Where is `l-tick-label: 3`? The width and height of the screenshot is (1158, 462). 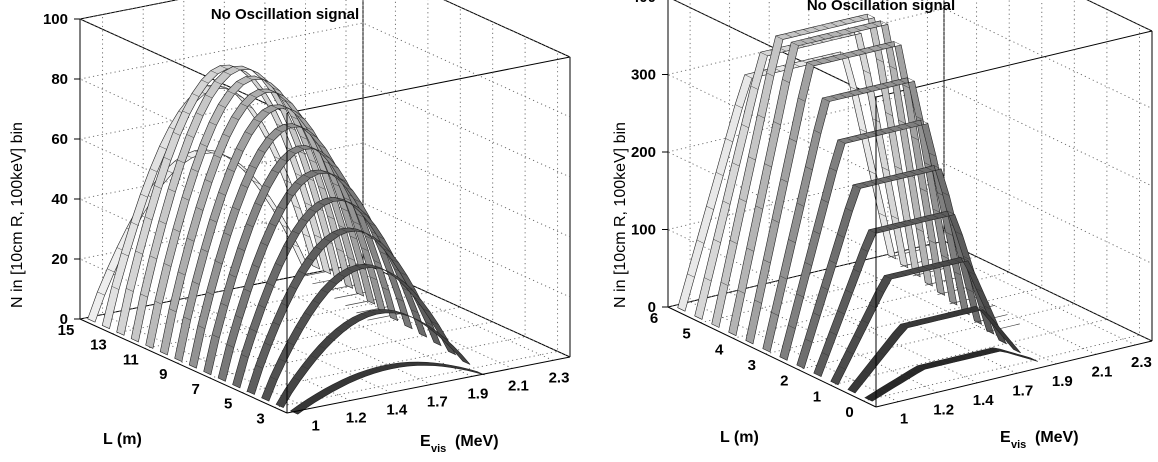
l-tick-label: 3 is located at coordinates (752, 365).